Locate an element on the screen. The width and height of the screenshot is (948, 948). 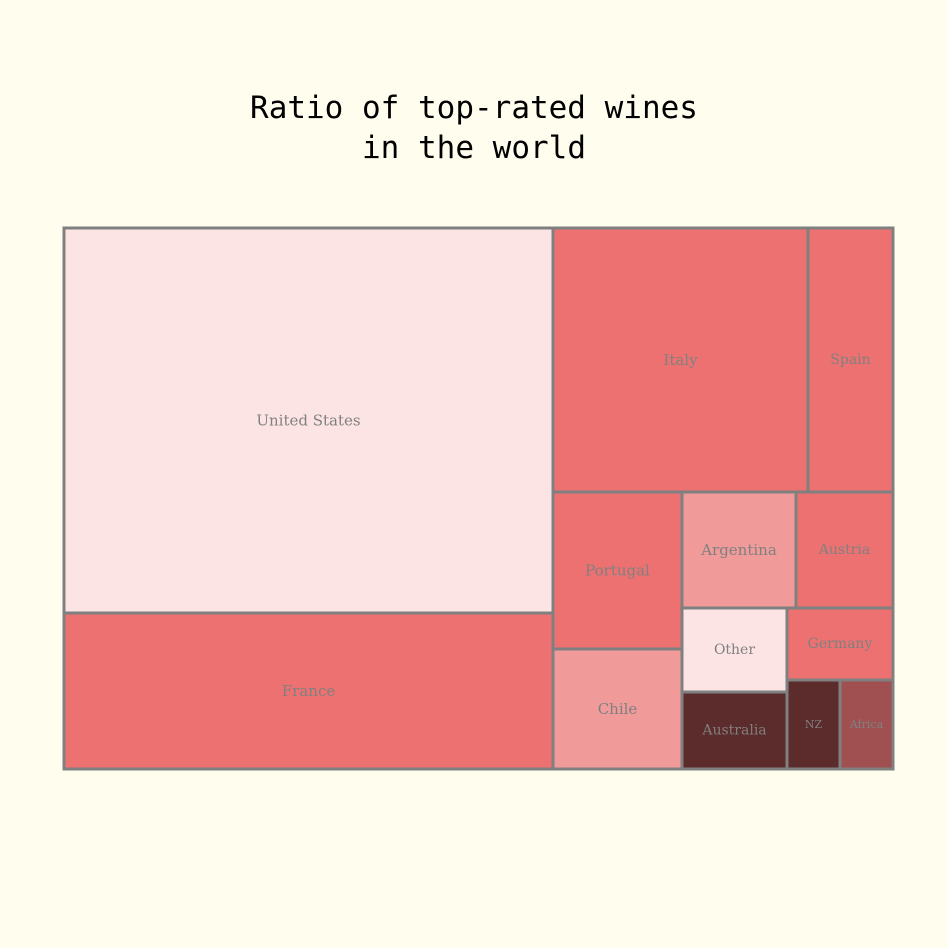
treemap-cell-spain is located at coordinates (850, 360).